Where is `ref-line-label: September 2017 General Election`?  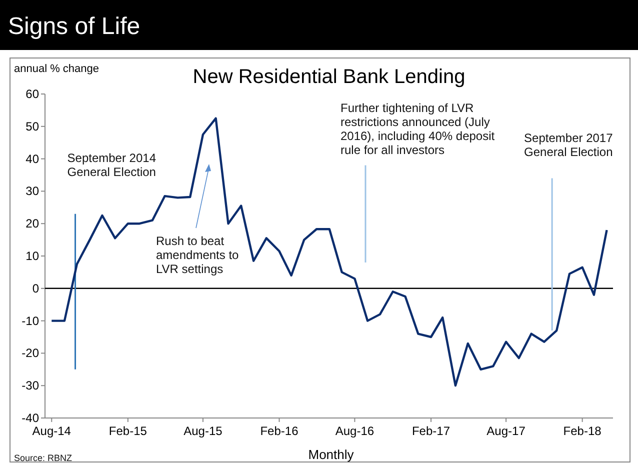 ref-line-label: September 2017 General Election is located at coordinates (569, 145).